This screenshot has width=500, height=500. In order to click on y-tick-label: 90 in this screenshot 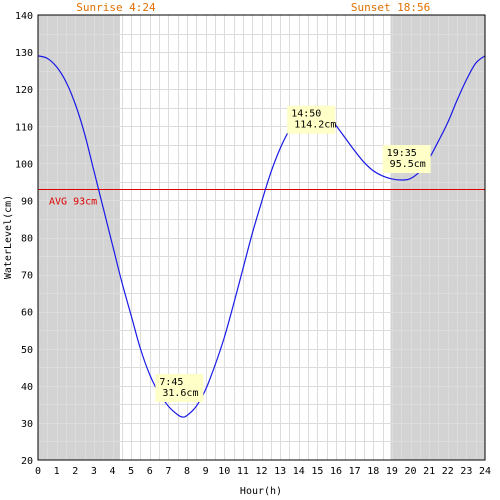, I will do `click(27, 201)`.